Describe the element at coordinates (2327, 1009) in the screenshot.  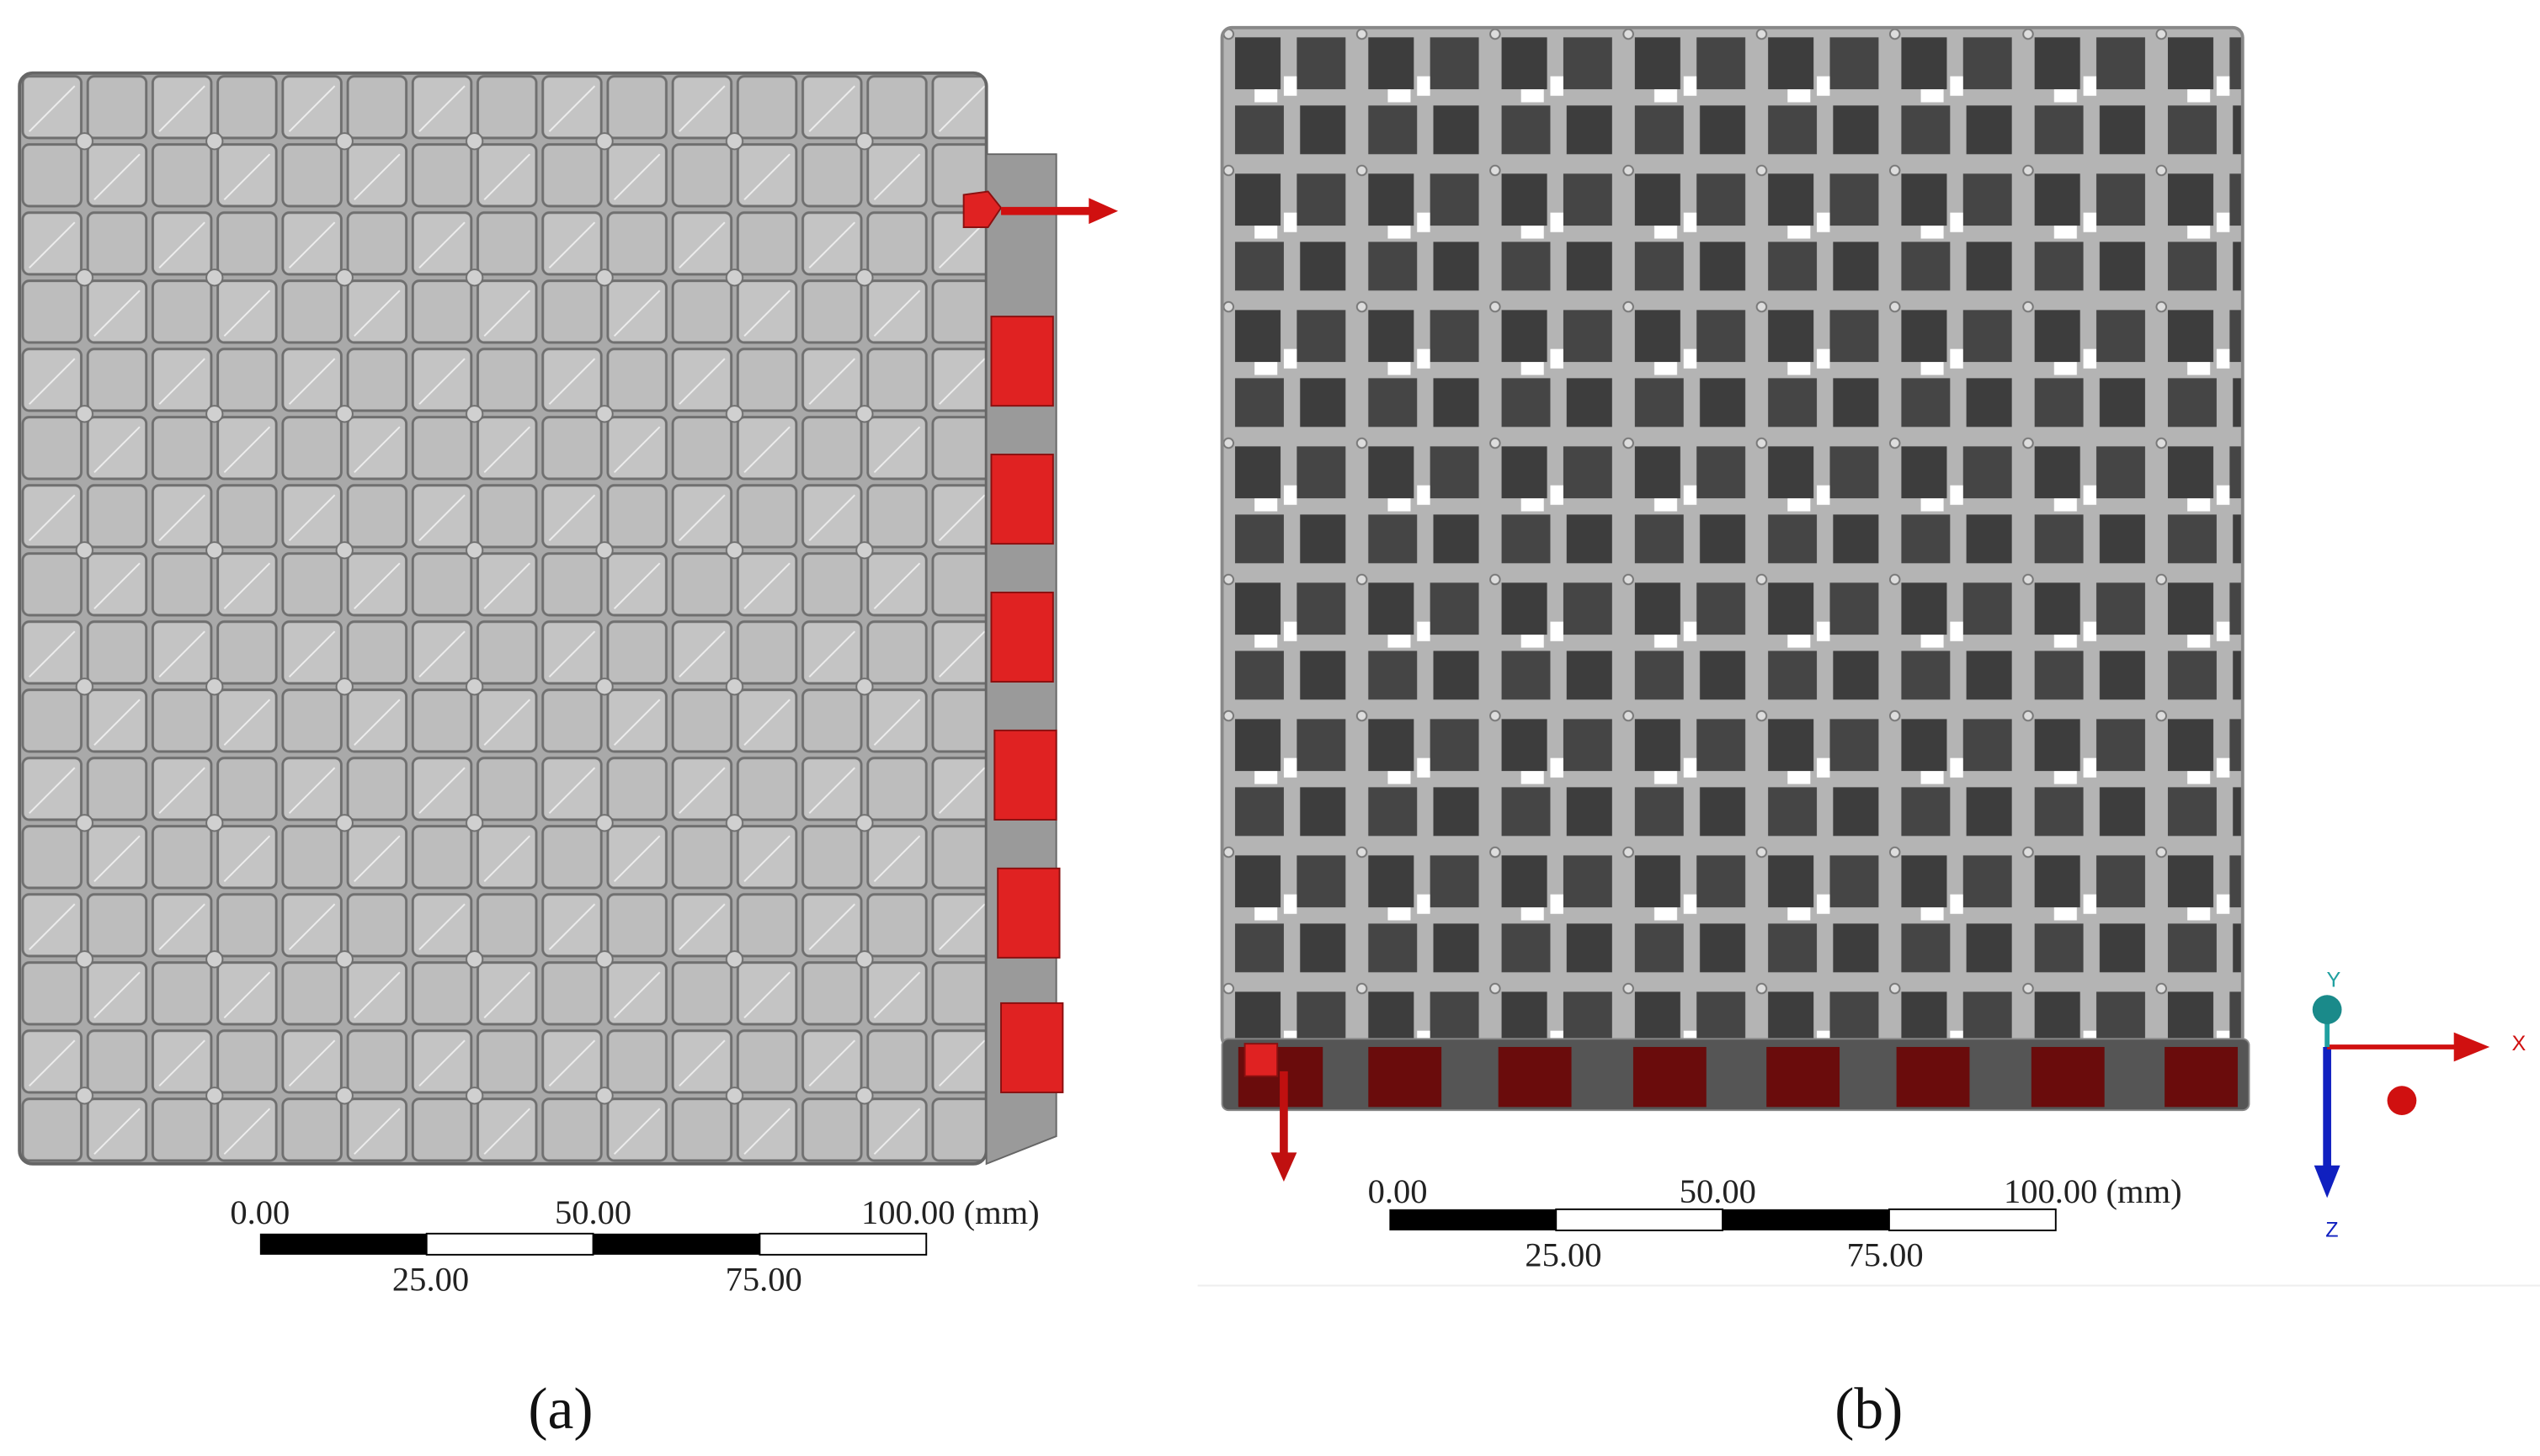
I see `y-head` at that location.